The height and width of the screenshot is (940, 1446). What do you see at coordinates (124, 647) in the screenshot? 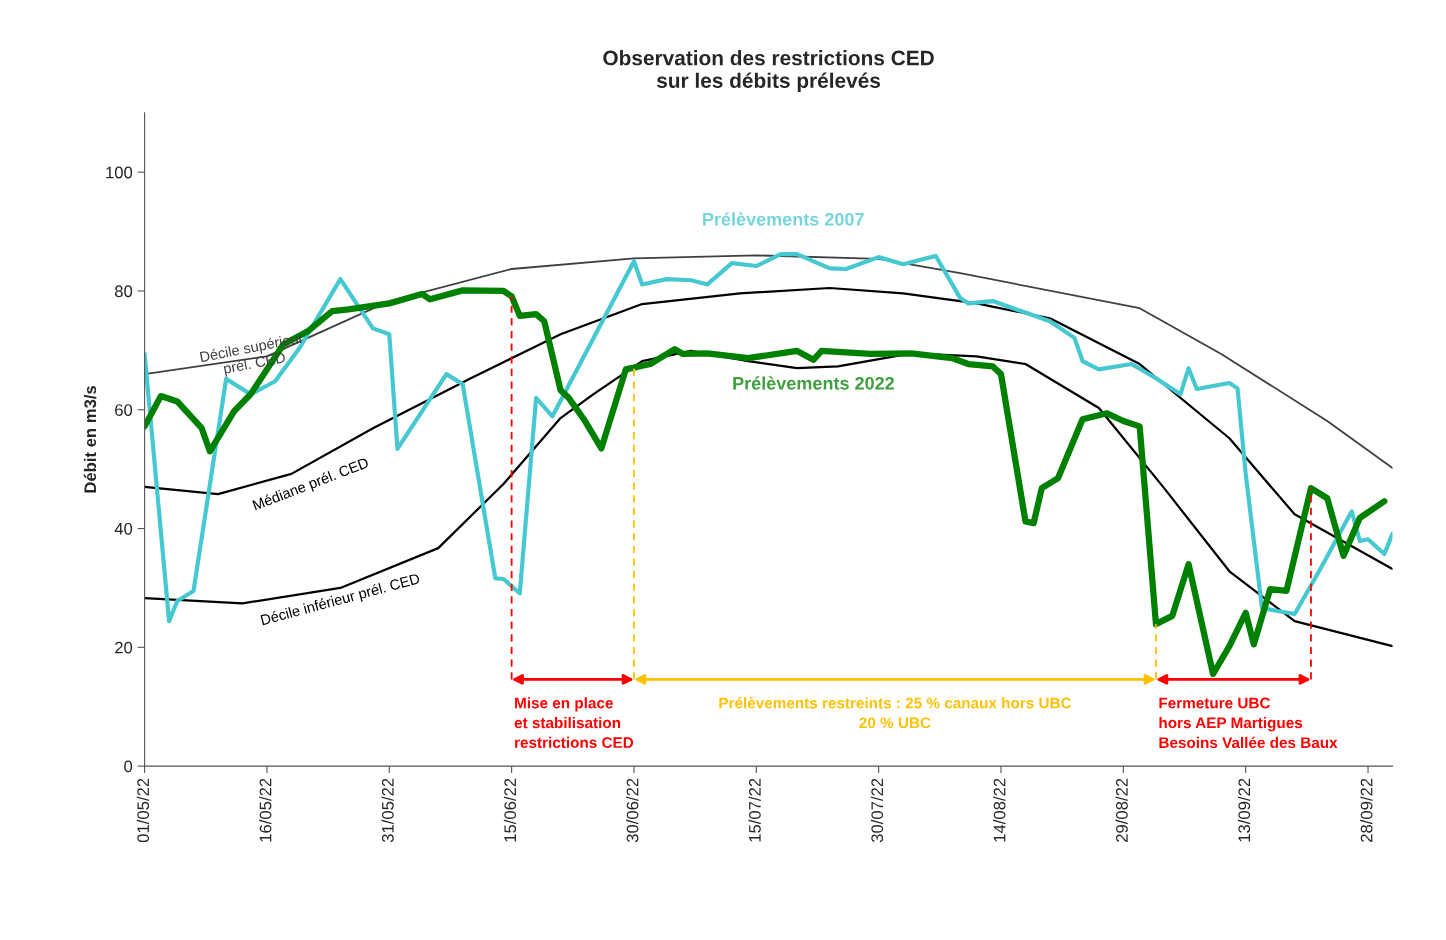
I see `y-tick-label: 20` at bounding box center [124, 647].